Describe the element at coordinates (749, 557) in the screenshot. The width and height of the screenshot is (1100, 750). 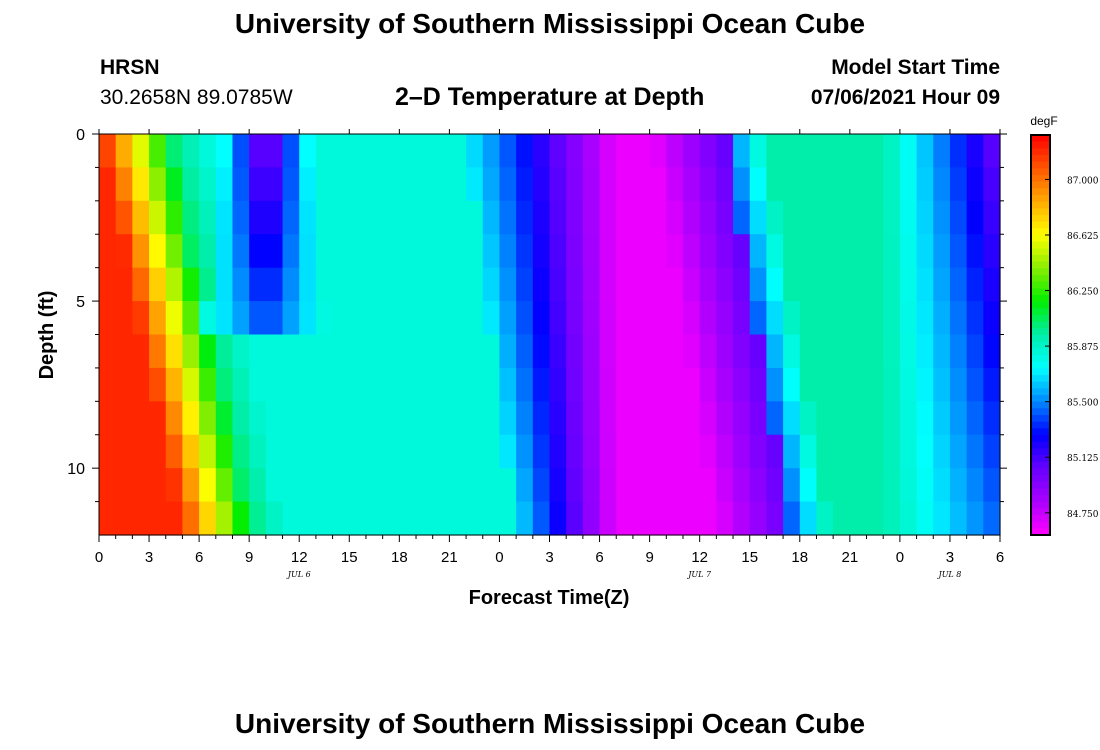
I see `x-tick-label: 15` at that location.